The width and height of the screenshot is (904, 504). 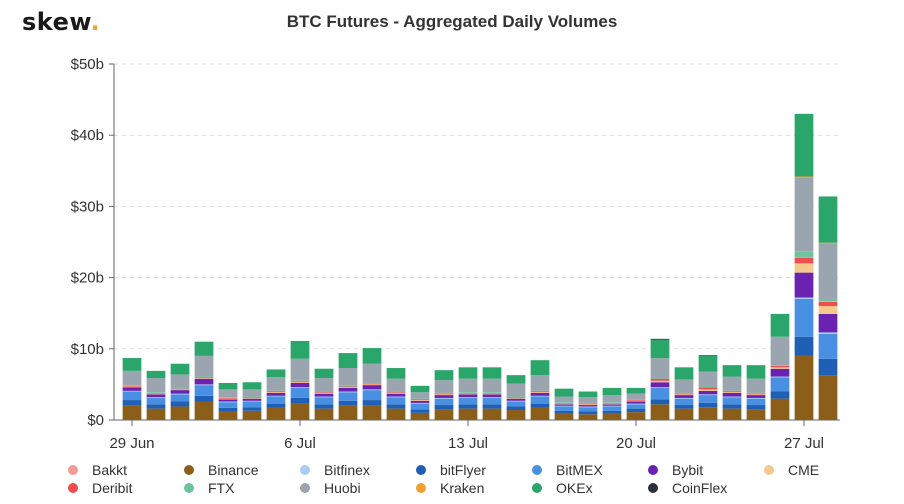 What do you see at coordinates (791, 470) in the screenshot?
I see `legend-item-cme: CME` at bounding box center [791, 470].